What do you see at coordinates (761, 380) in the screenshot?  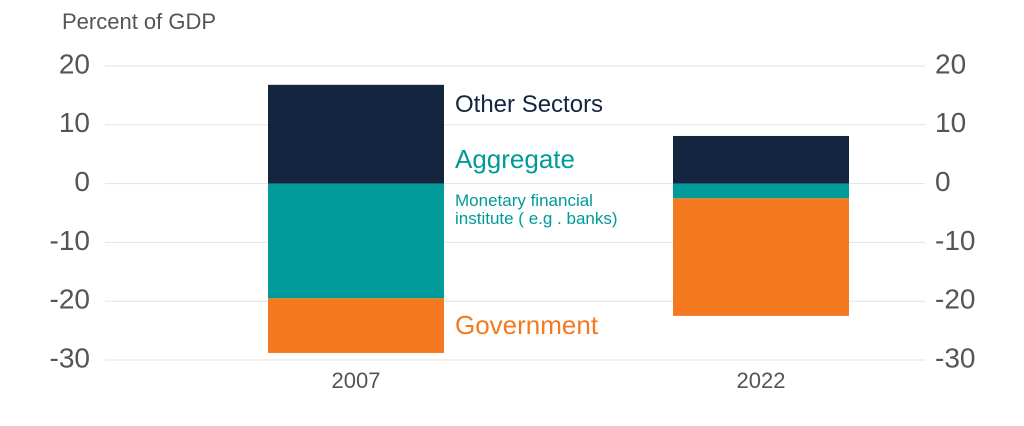 I see `x-tick-label: 2022` at bounding box center [761, 380].